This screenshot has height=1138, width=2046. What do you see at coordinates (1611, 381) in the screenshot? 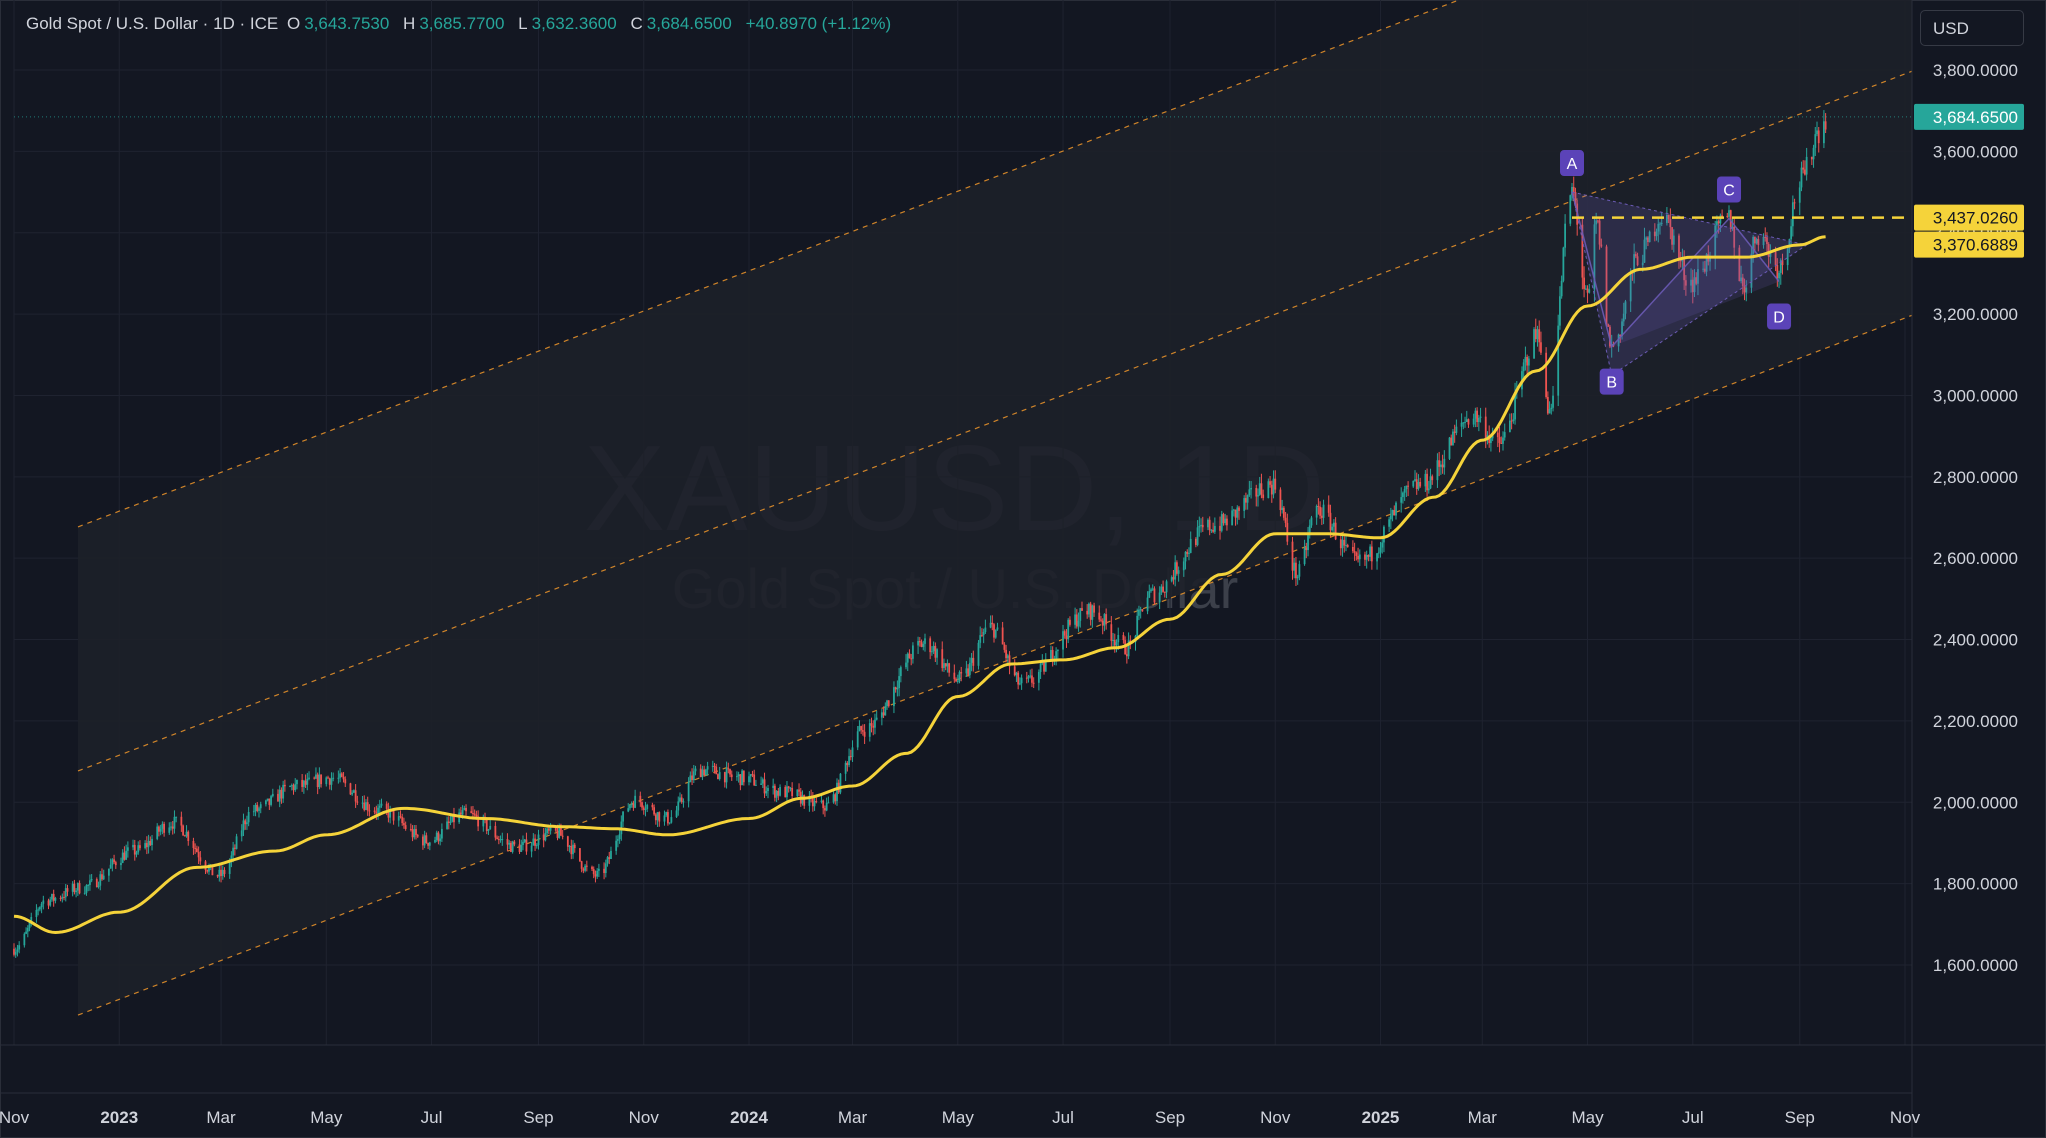
I see `pattern-badge` at bounding box center [1611, 381].